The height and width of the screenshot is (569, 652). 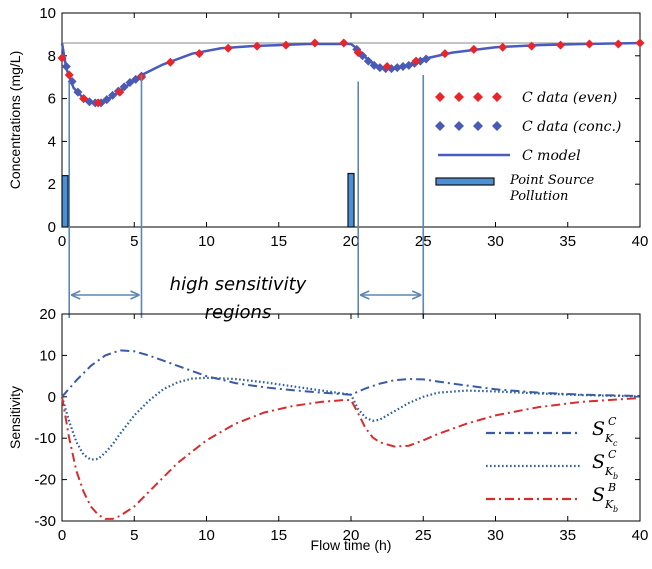 What do you see at coordinates (351, 241) in the screenshot?
I see `concentration-x-tick-label: 20` at bounding box center [351, 241].